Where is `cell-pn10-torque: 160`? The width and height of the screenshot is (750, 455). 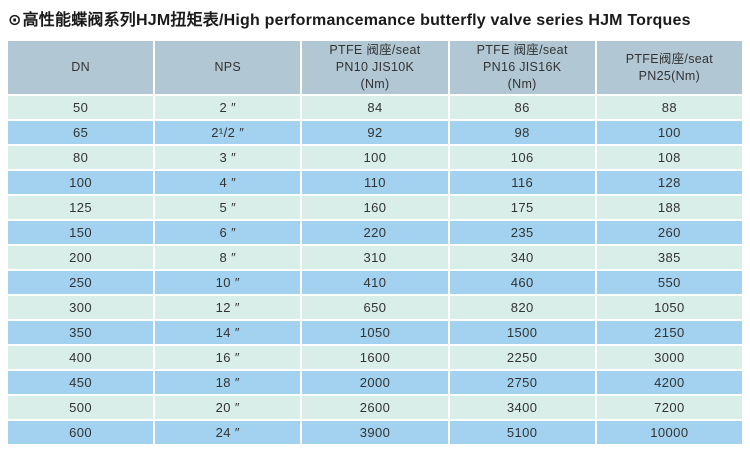
cell-pn10-torque: 160 is located at coordinates (375, 207).